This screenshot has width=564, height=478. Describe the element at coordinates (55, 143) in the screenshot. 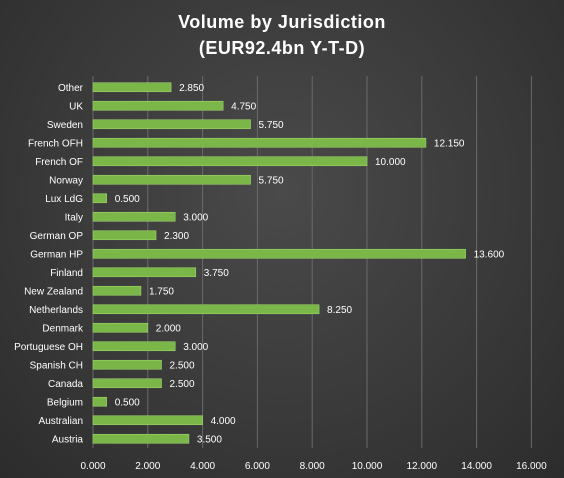

I see `category-label: French OFH` at that location.